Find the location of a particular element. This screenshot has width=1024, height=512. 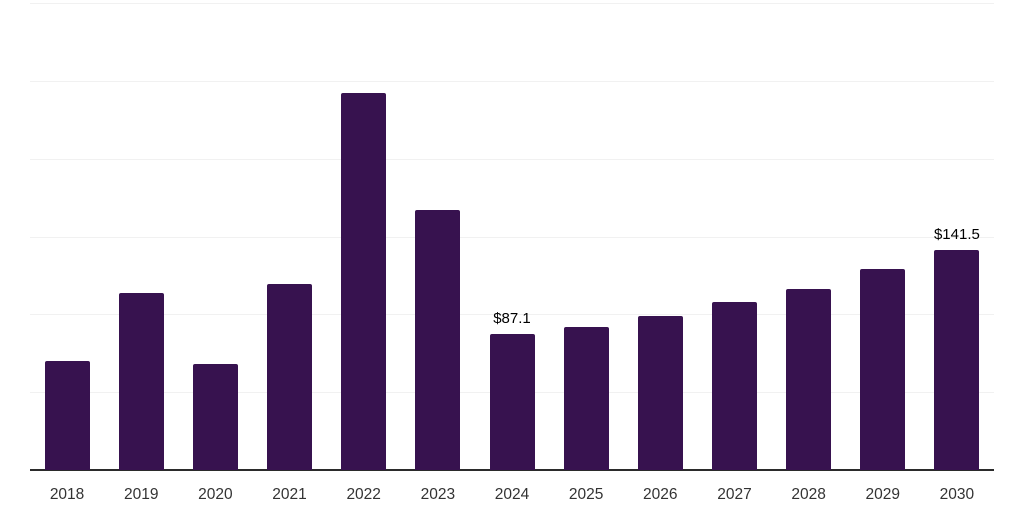

data-label-2024: $87.1 is located at coordinates (512, 319).